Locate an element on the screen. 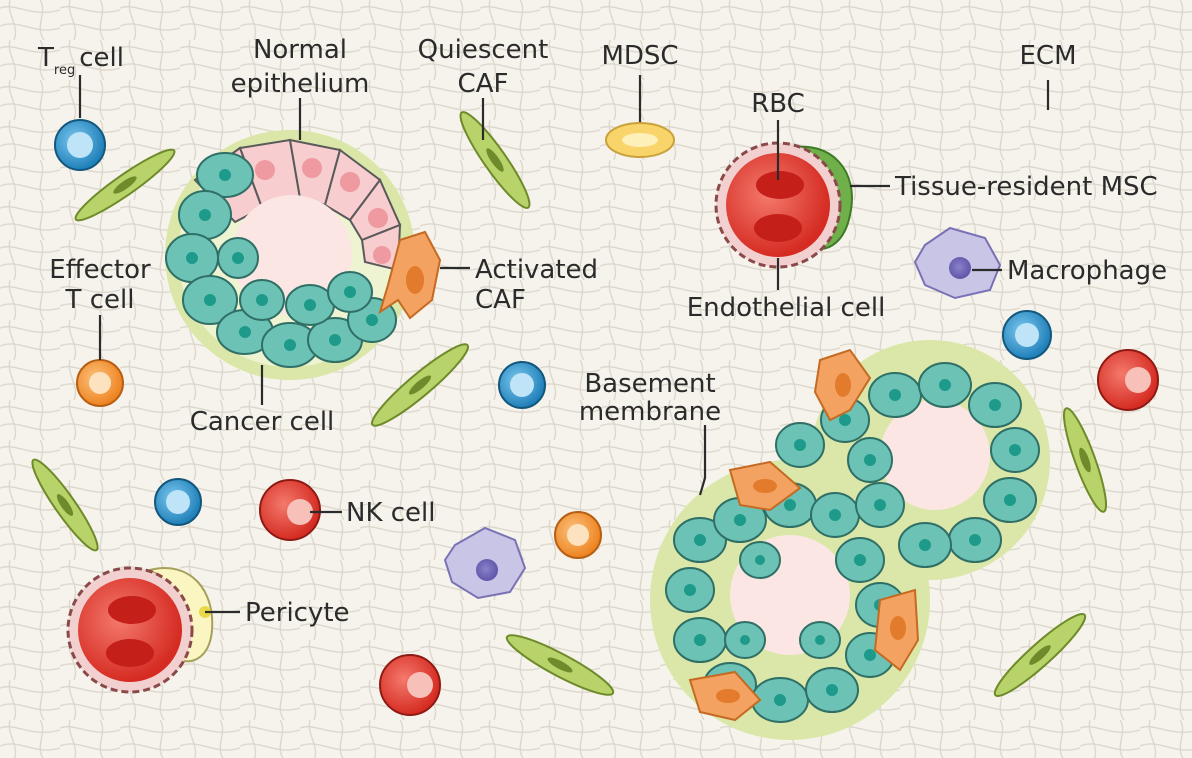 Image resolution: width=1192 pixels, height=758 pixels. label-activated-caf-2: CAF is located at coordinates (500, 300).